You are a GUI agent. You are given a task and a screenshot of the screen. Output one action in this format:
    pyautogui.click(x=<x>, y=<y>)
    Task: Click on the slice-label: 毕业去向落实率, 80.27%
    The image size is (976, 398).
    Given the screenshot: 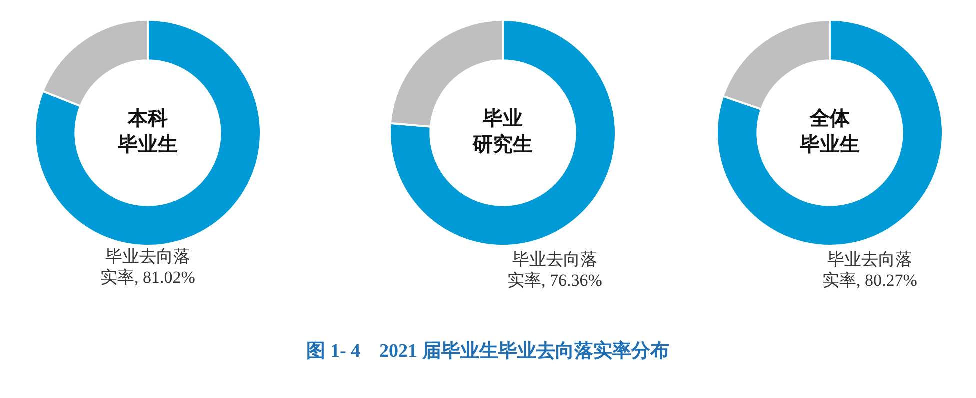 What is the action you would take?
    pyautogui.click(x=870, y=270)
    